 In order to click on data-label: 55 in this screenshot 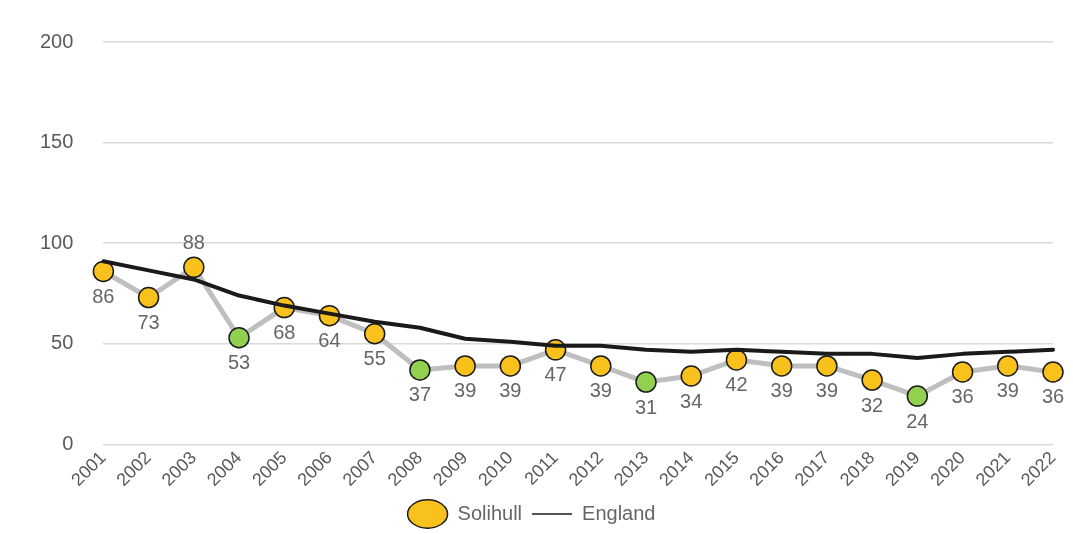, I will do `click(374, 358)`.